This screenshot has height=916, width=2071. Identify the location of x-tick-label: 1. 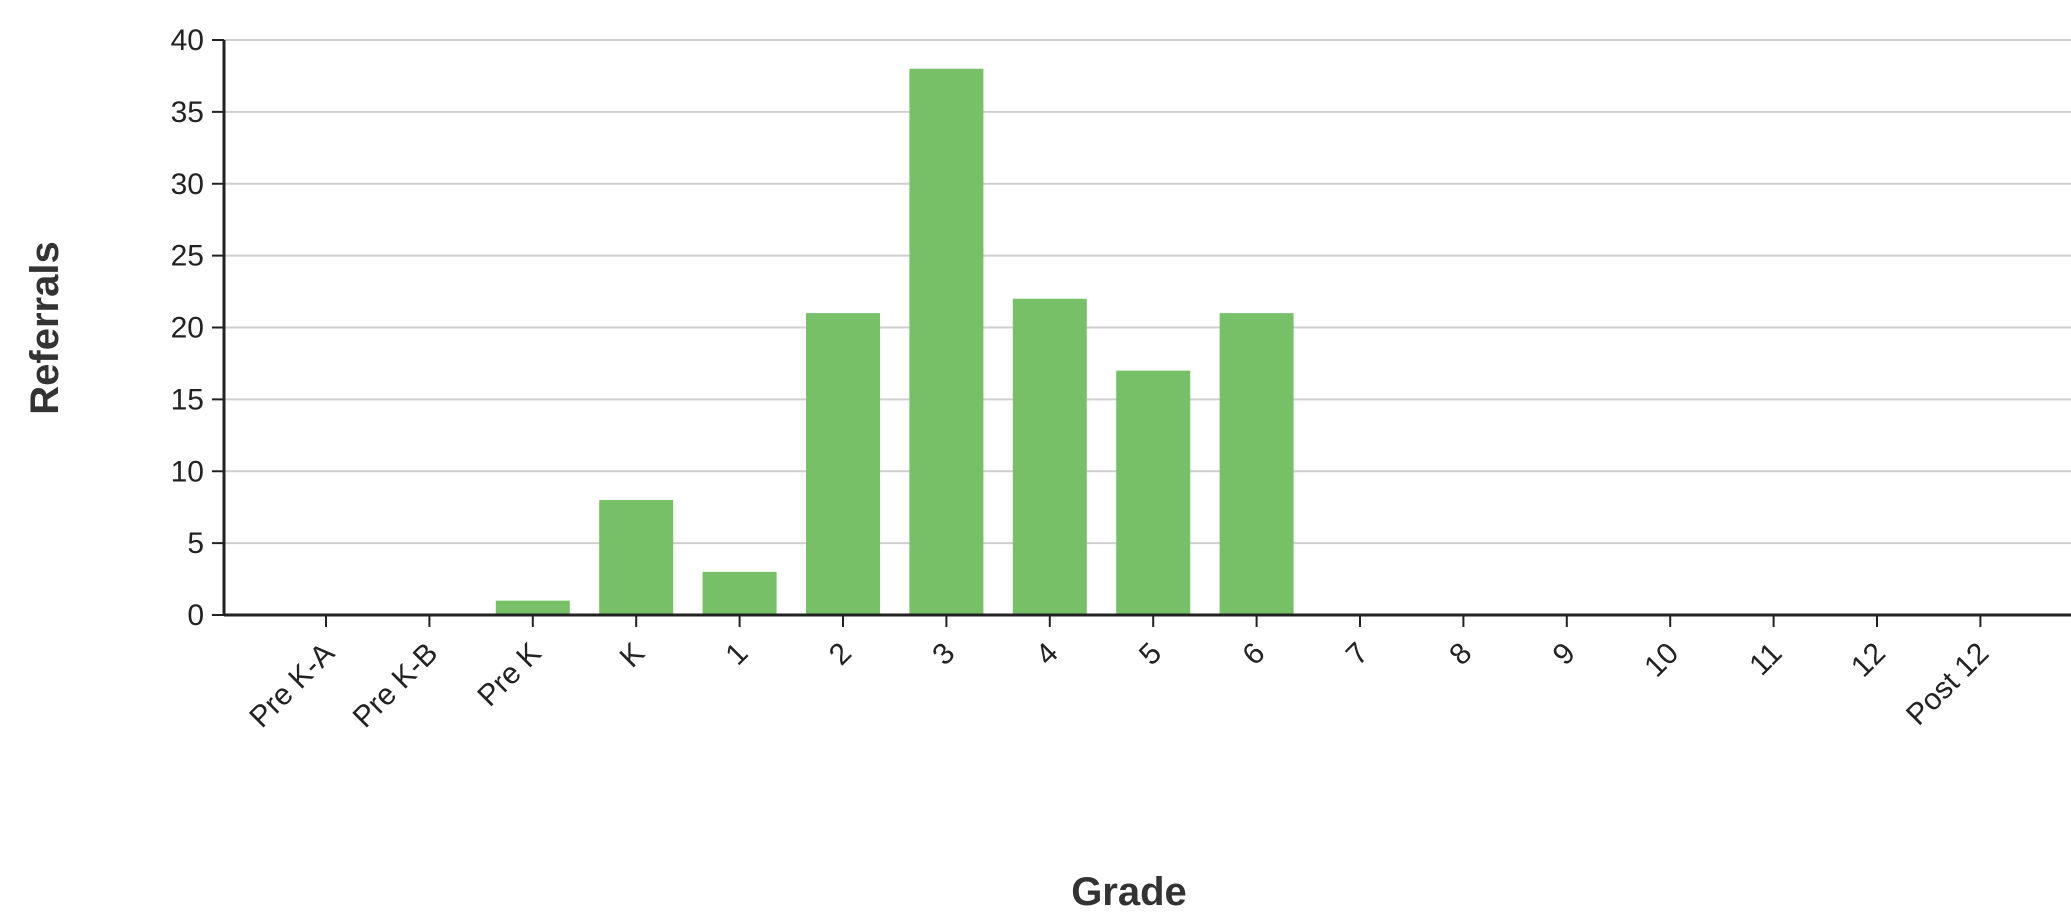
(736, 654).